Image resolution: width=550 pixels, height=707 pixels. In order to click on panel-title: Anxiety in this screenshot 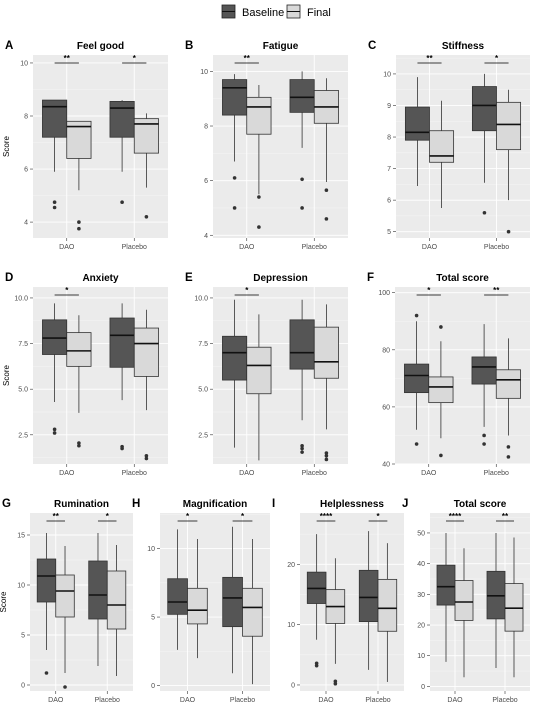, I will do `click(100, 278)`.